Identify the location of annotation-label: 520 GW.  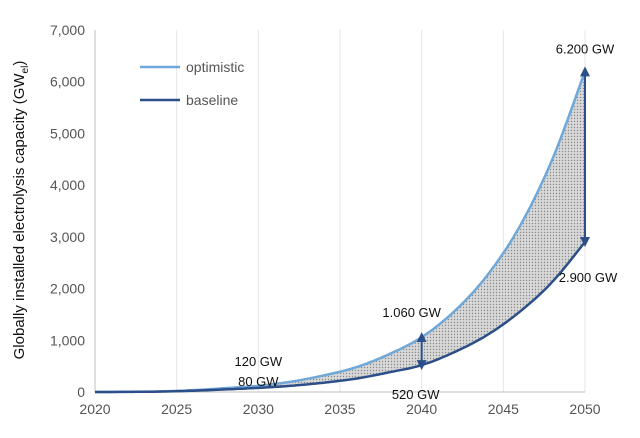
(416, 394).